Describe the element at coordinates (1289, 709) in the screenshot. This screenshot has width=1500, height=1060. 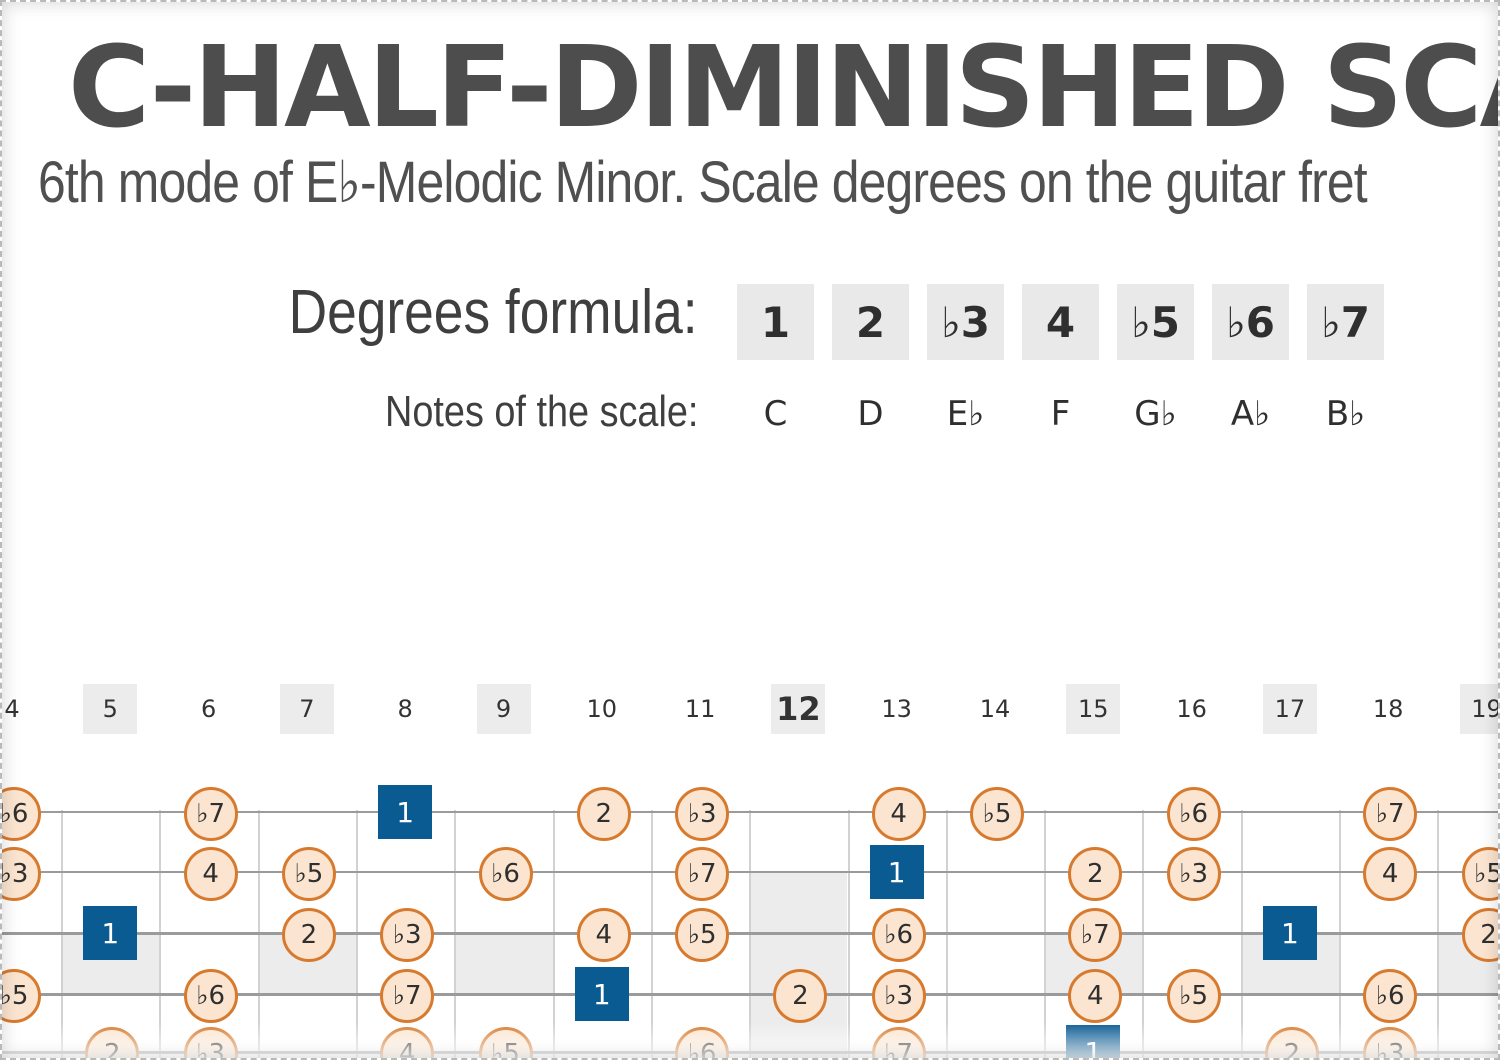
I see `fret-number: 17` at that location.